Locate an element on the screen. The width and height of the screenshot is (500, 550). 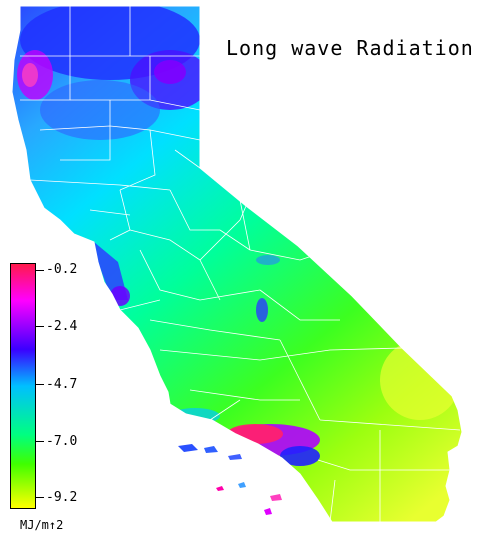
legend-color-bar is located at coordinates (23, 386).